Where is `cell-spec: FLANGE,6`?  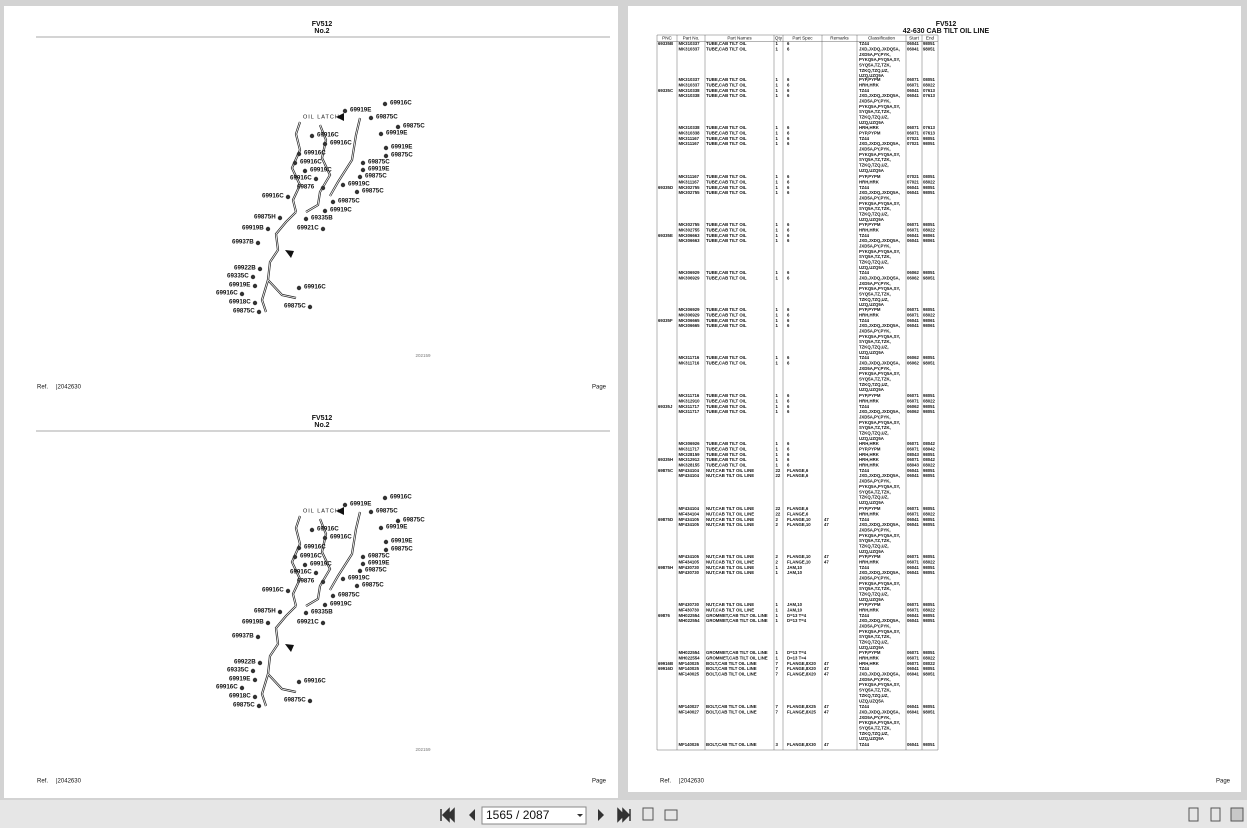 cell-spec: FLANGE,6 is located at coordinates (798, 508).